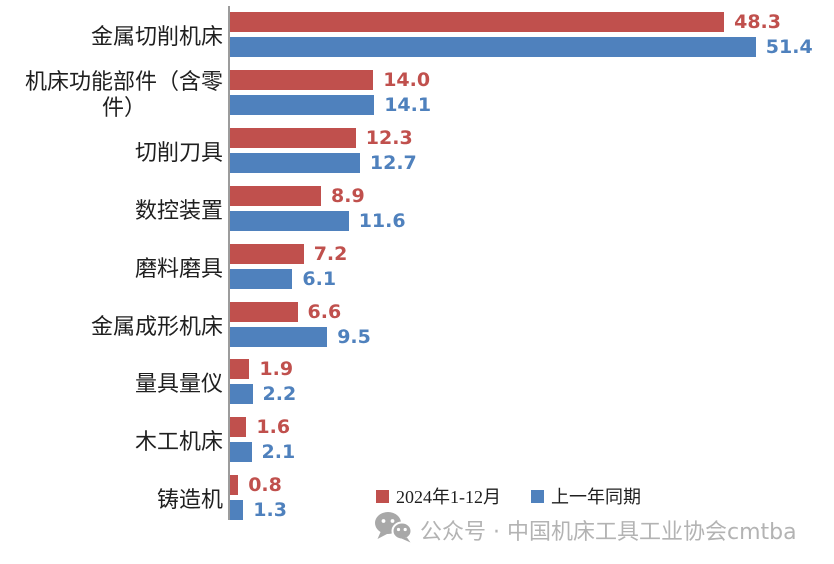 This screenshot has width=834, height=564. I want to click on legend-swatch-red, so click(382, 496).